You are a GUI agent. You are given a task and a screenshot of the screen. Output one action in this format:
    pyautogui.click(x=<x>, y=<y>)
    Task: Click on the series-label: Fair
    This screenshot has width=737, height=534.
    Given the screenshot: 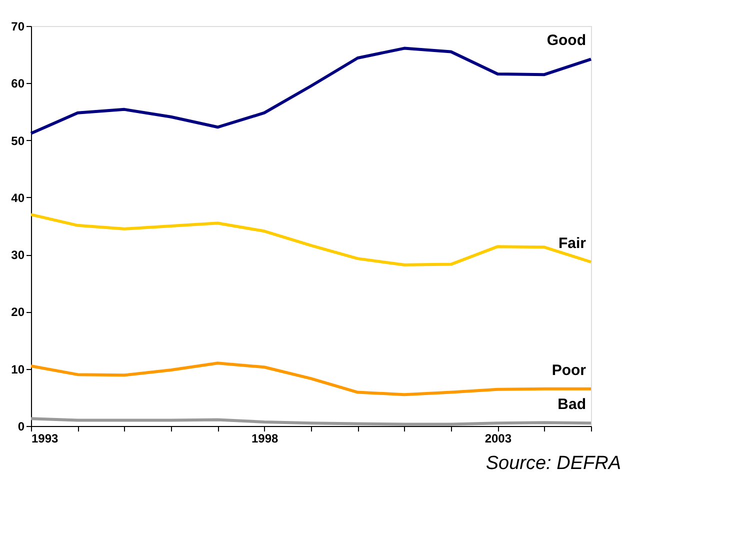 What is the action you would take?
    pyautogui.click(x=572, y=243)
    